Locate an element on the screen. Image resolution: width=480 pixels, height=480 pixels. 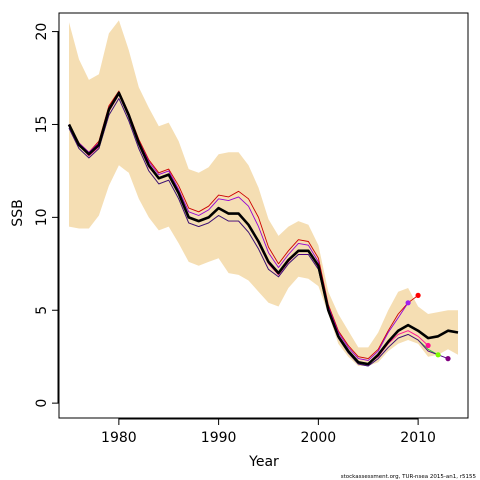
y-tick-label: 0 is located at coordinates (42, 403).